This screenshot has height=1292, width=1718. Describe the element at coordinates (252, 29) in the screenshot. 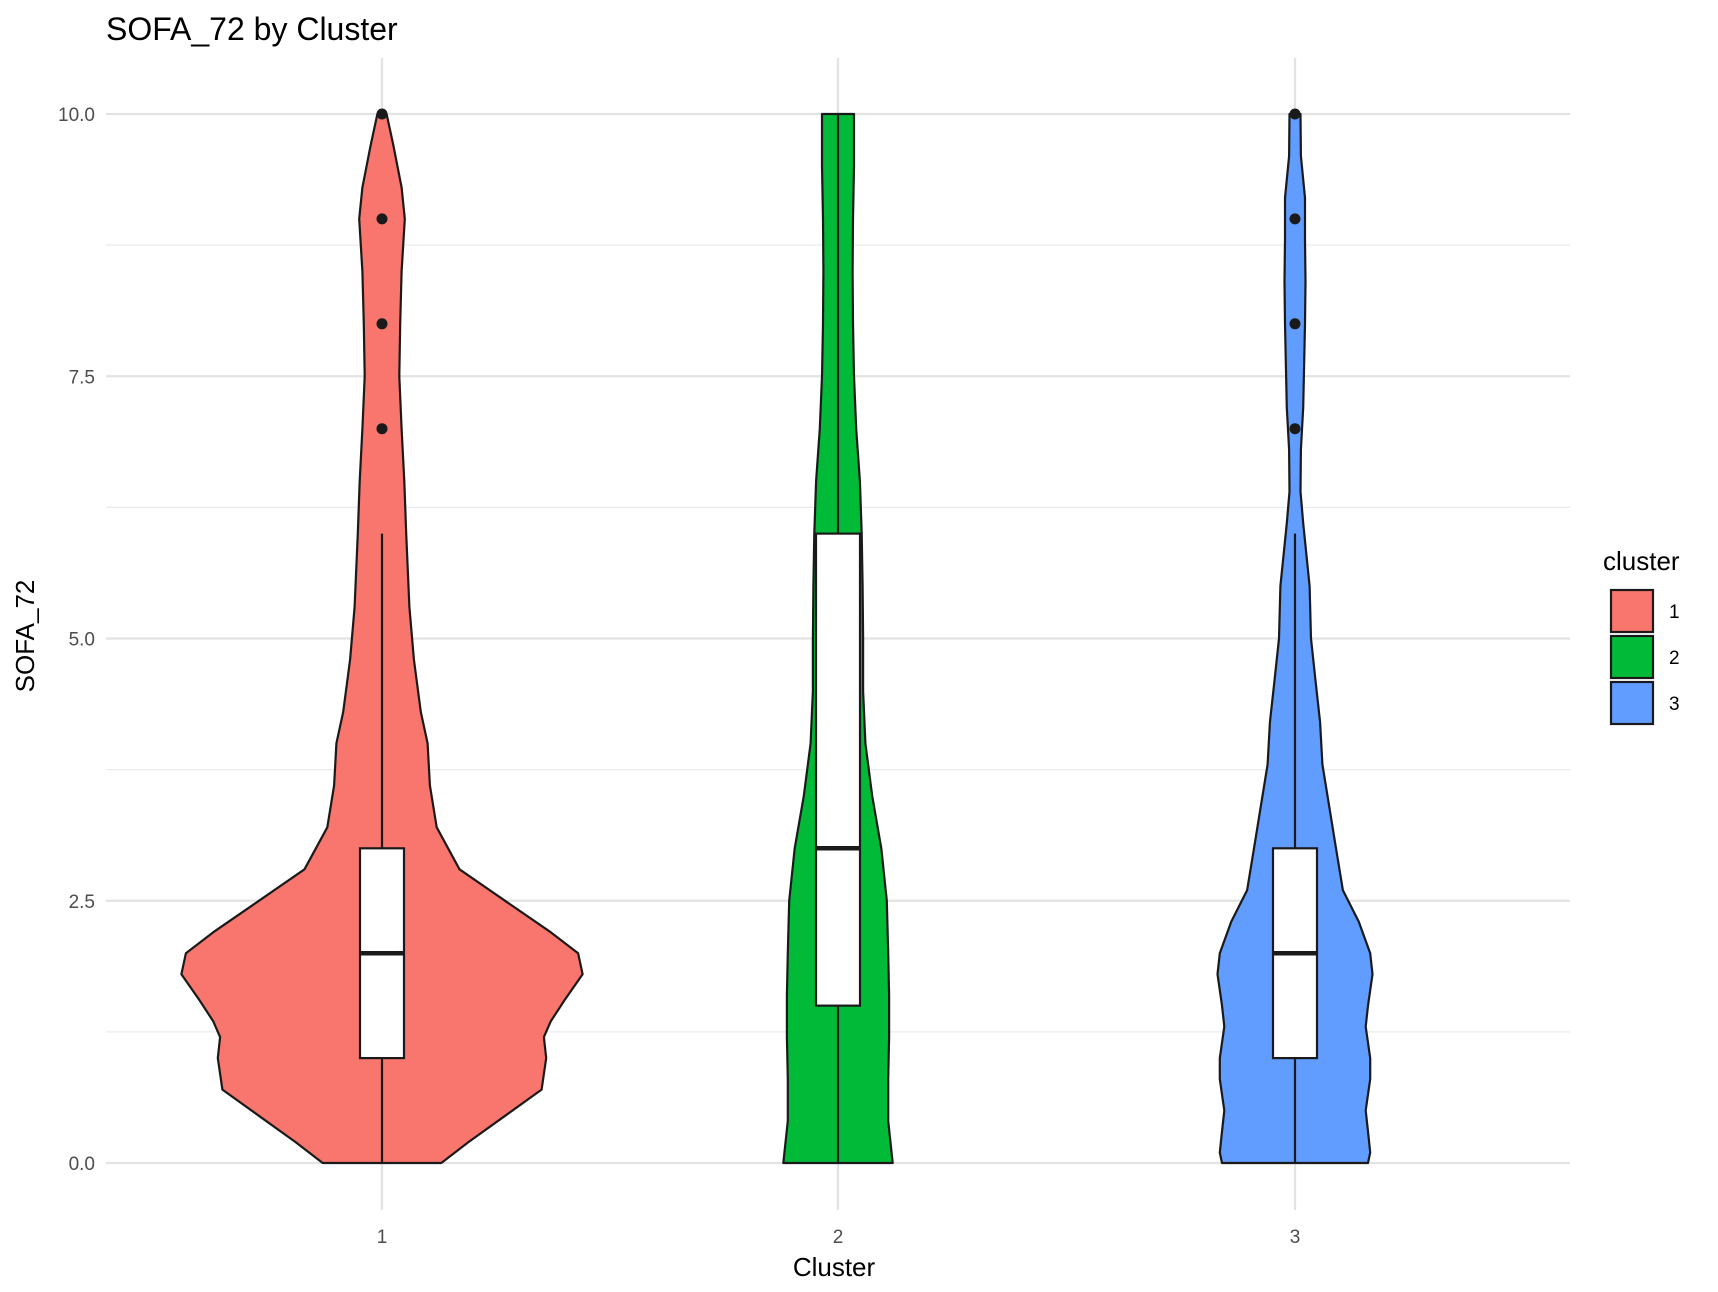

I see `chart-title: SOFA_72 by Cluster` at that location.